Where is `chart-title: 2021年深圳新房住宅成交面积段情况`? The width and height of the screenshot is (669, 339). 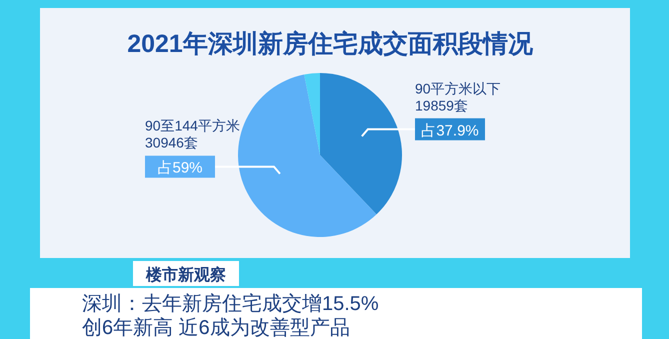
chart-title: 2021年深圳新房住宅成交面积段情况 is located at coordinates (330, 44).